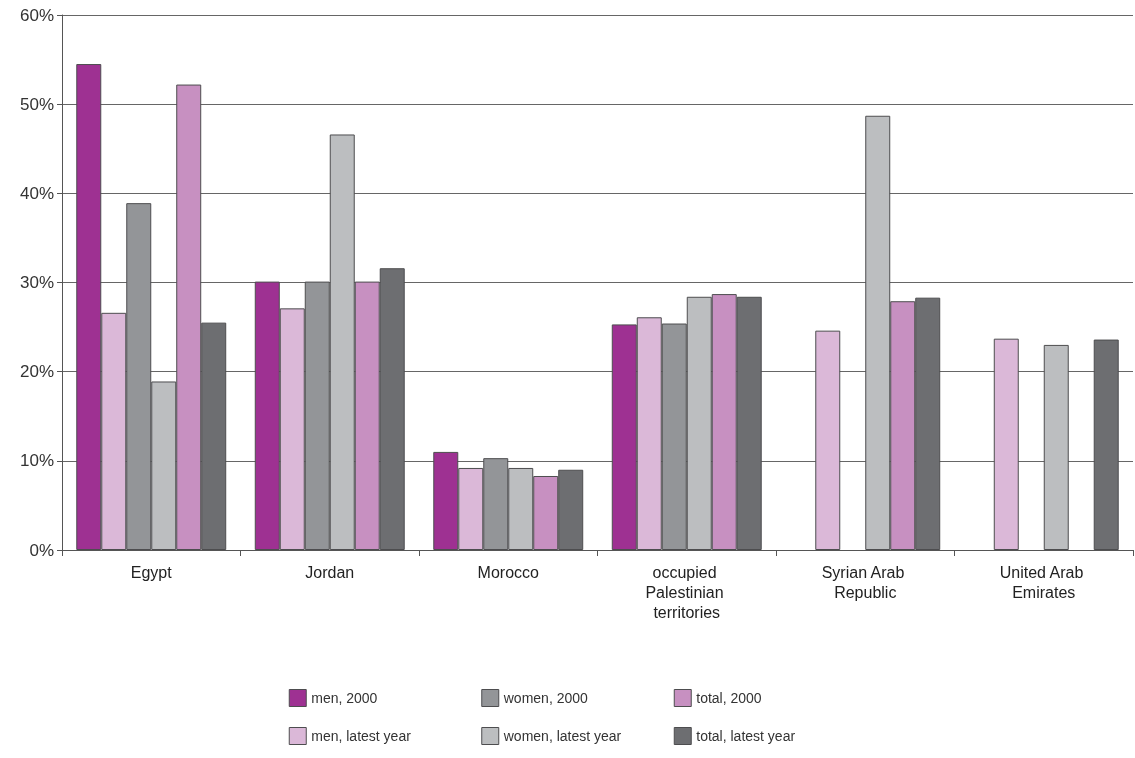 Image resolution: width=1135 pixels, height=758 pixels. What do you see at coordinates (545, 698) in the screenshot?
I see `legend-label: women, 2000` at bounding box center [545, 698].